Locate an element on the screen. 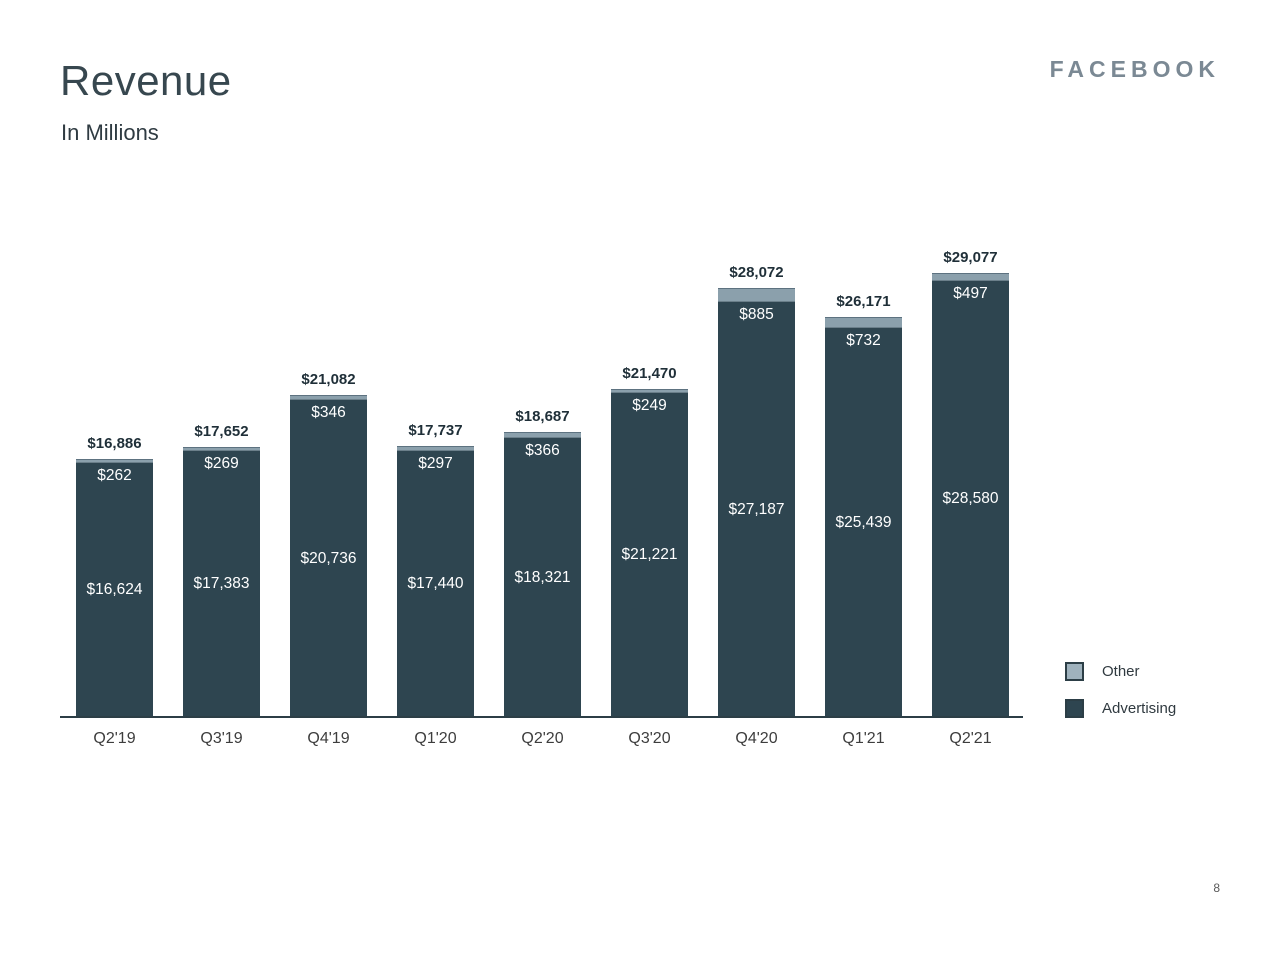 Image resolution: width=1280 pixels, height=960 pixels. legend-swatch-other is located at coordinates (1074, 671).